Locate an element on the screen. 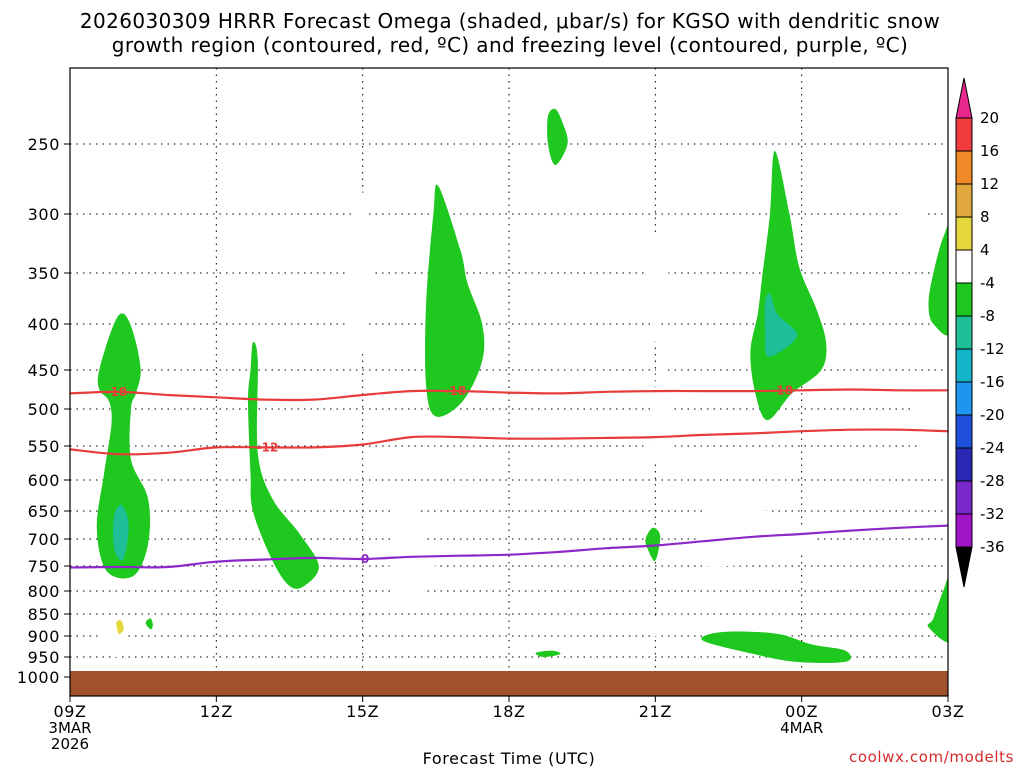 Image resolution: width=1024 pixels, height=768 pixels. colorbar-label-20: 20 is located at coordinates (989, 118).